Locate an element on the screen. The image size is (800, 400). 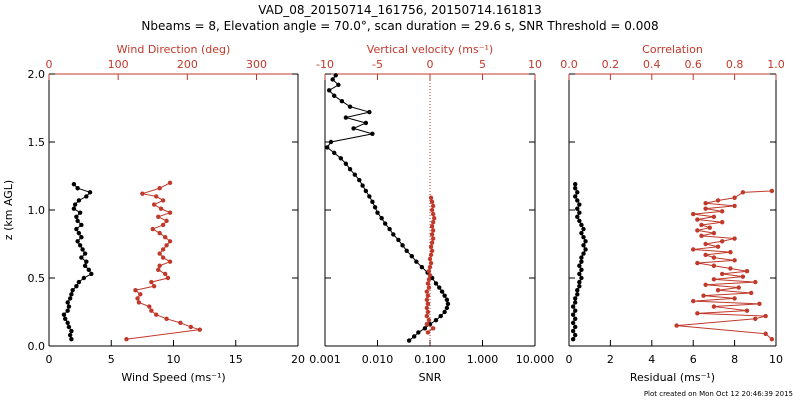
snr-line is located at coordinates (387, 208).